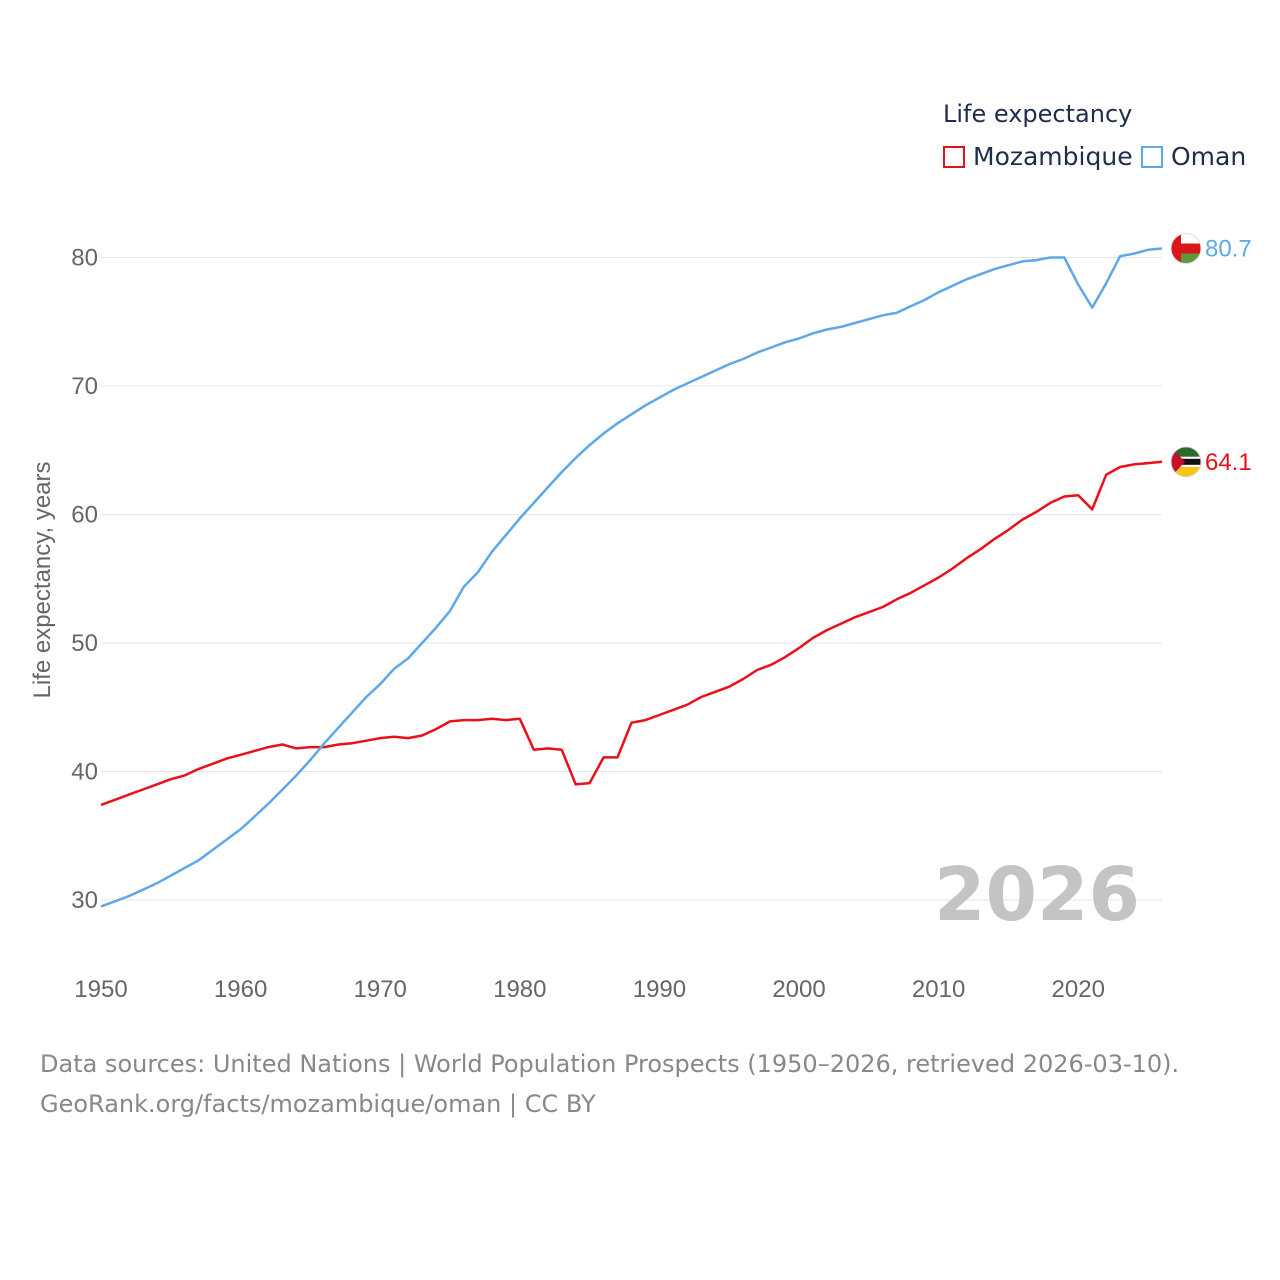  Describe the element at coordinates (1078, 989) in the screenshot. I see `x-tick-label: 2020` at that location.